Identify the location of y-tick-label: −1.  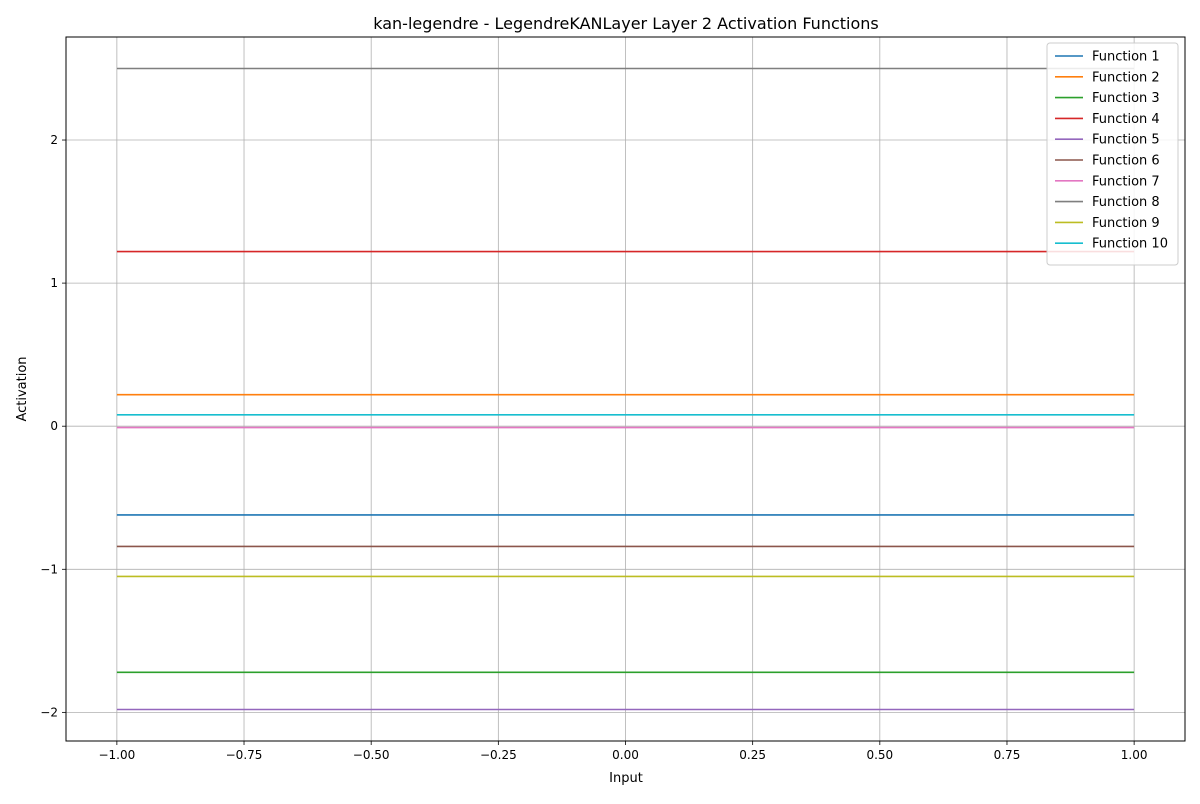
(49, 569).